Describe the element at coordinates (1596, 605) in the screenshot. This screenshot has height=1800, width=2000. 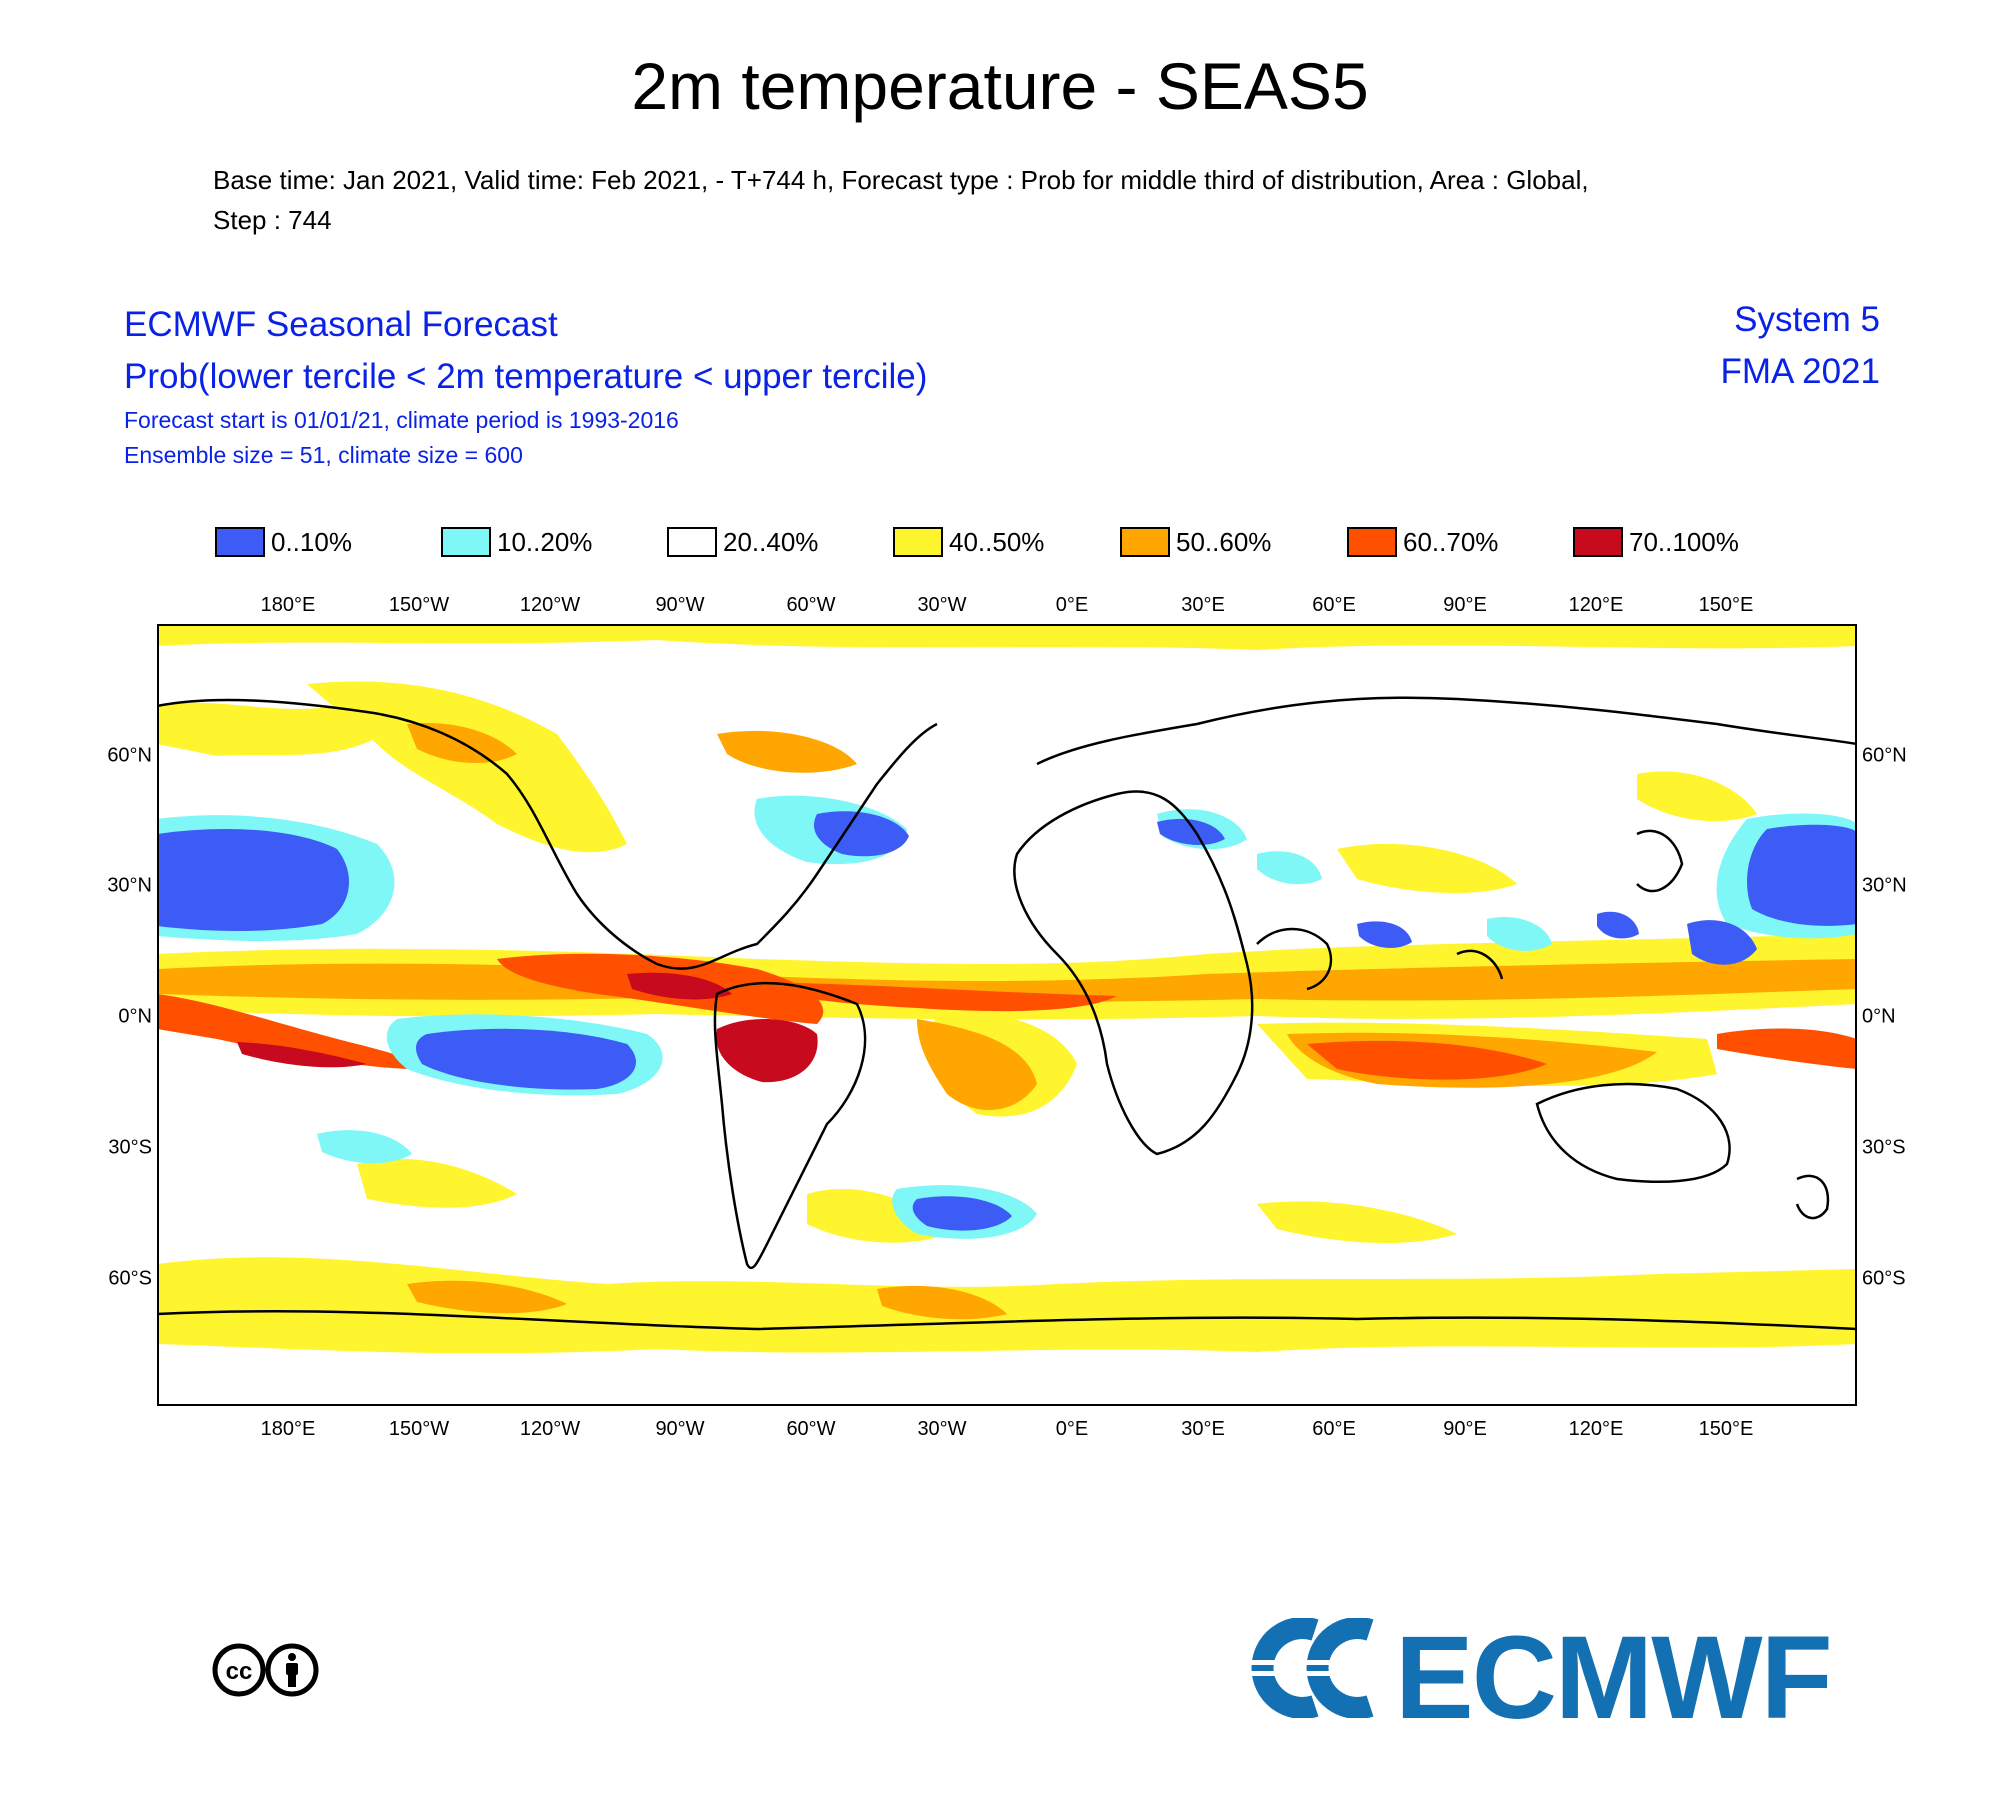
I see `lon-tick-top: 120°E` at that location.